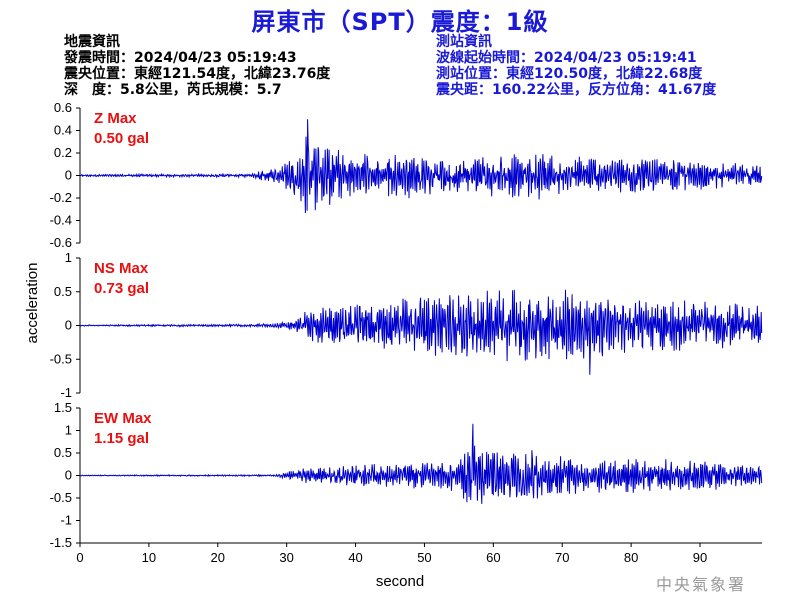 This screenshot has width=800, height=600. What do you see at coordinates (61, 197) in the screenshot?
I see `y-tick-label-Z: -0.2` at bounding box center [61, 197].